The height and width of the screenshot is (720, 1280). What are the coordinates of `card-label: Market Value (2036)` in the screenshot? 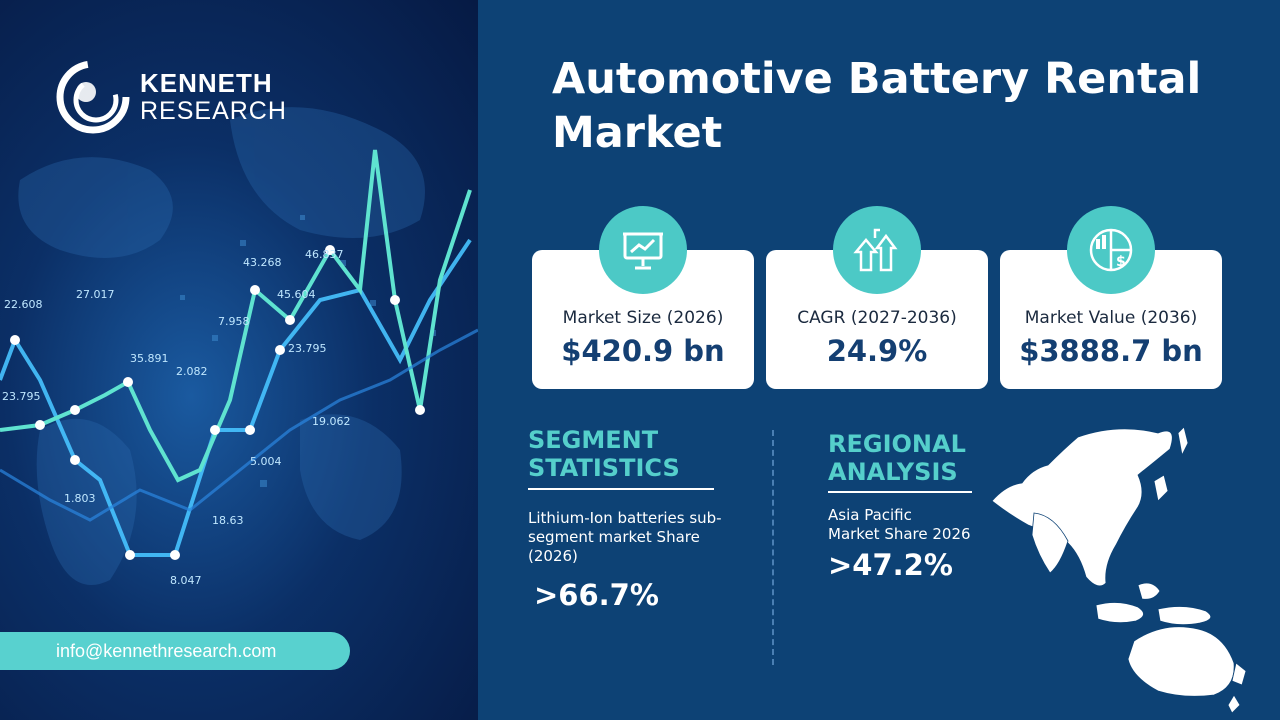 It's located at (1111, 318).